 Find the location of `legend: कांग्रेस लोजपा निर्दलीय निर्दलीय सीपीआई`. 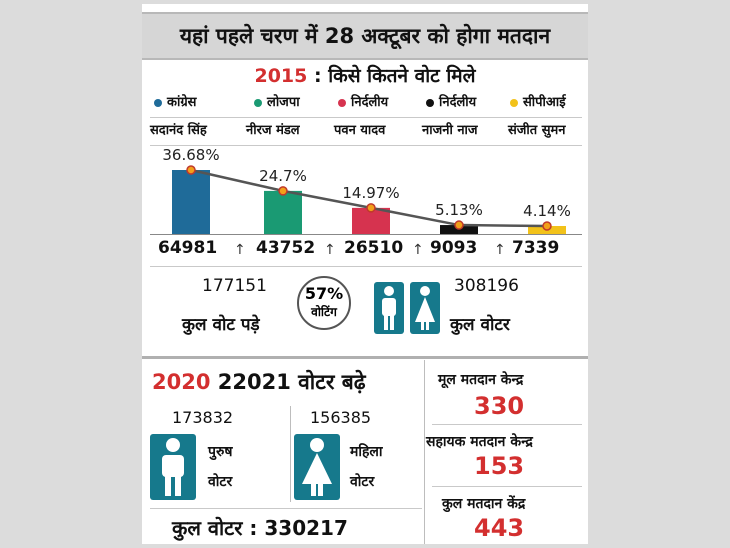

legend: कांग्रेस लोजपा निर्दलीय निर्दलीय सीपीआई is located at coordinates (365, 104).